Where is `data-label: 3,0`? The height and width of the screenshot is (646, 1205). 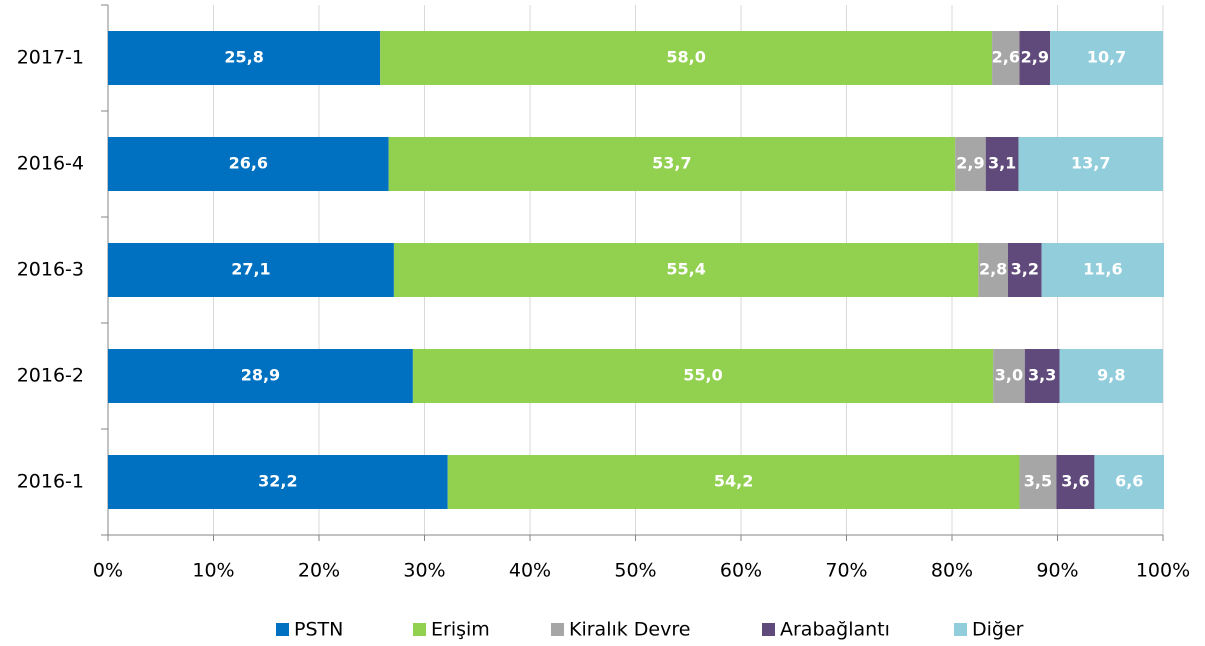
data-label: 3,0 is located at coordinates (1009, 375).